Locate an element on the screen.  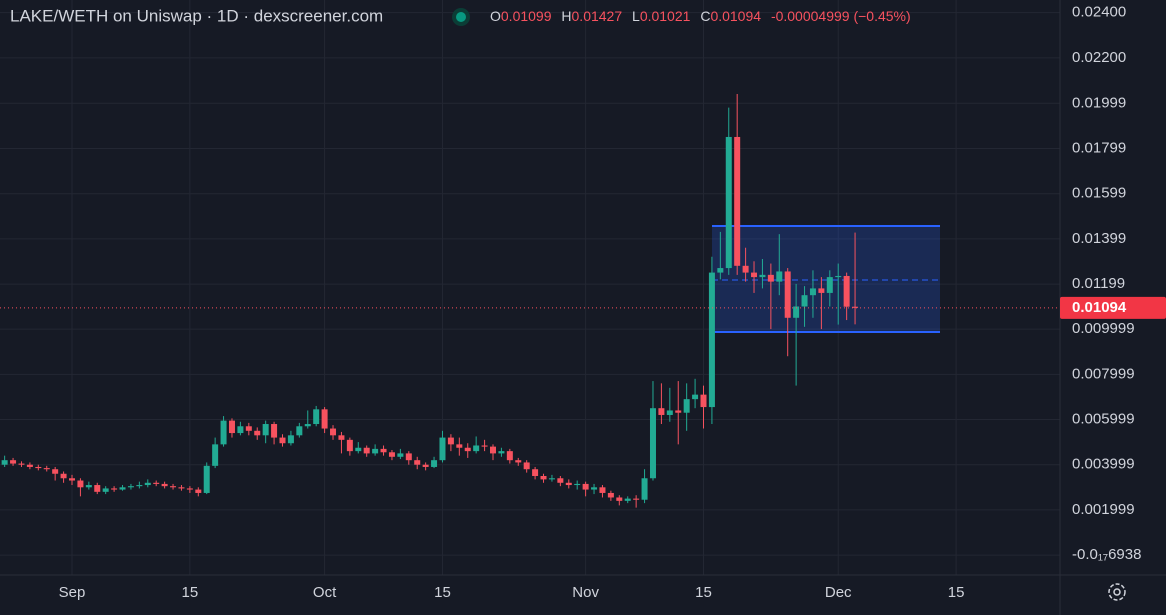
status-dot is located at coordinates (461, 17).